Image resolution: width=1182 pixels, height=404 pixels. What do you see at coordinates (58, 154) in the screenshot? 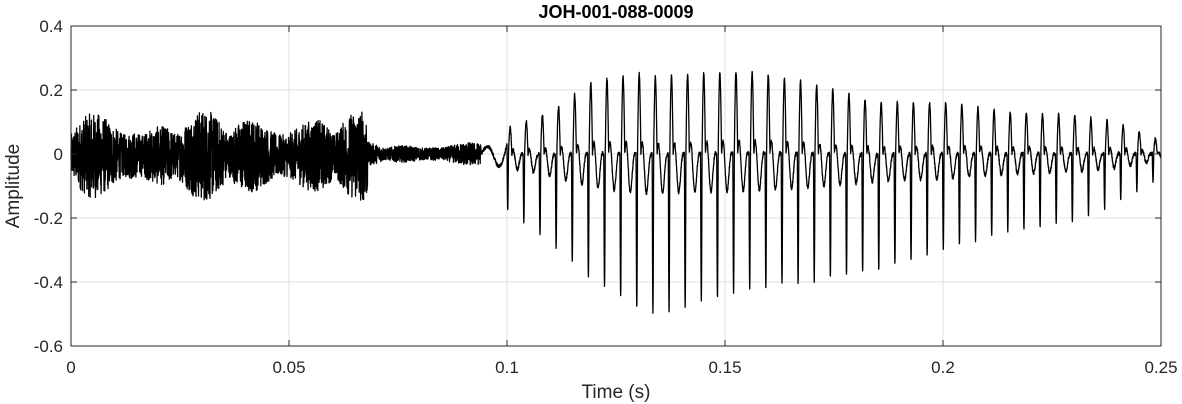
I see `y-tick-label: 0` at bounding box center [58, 154].